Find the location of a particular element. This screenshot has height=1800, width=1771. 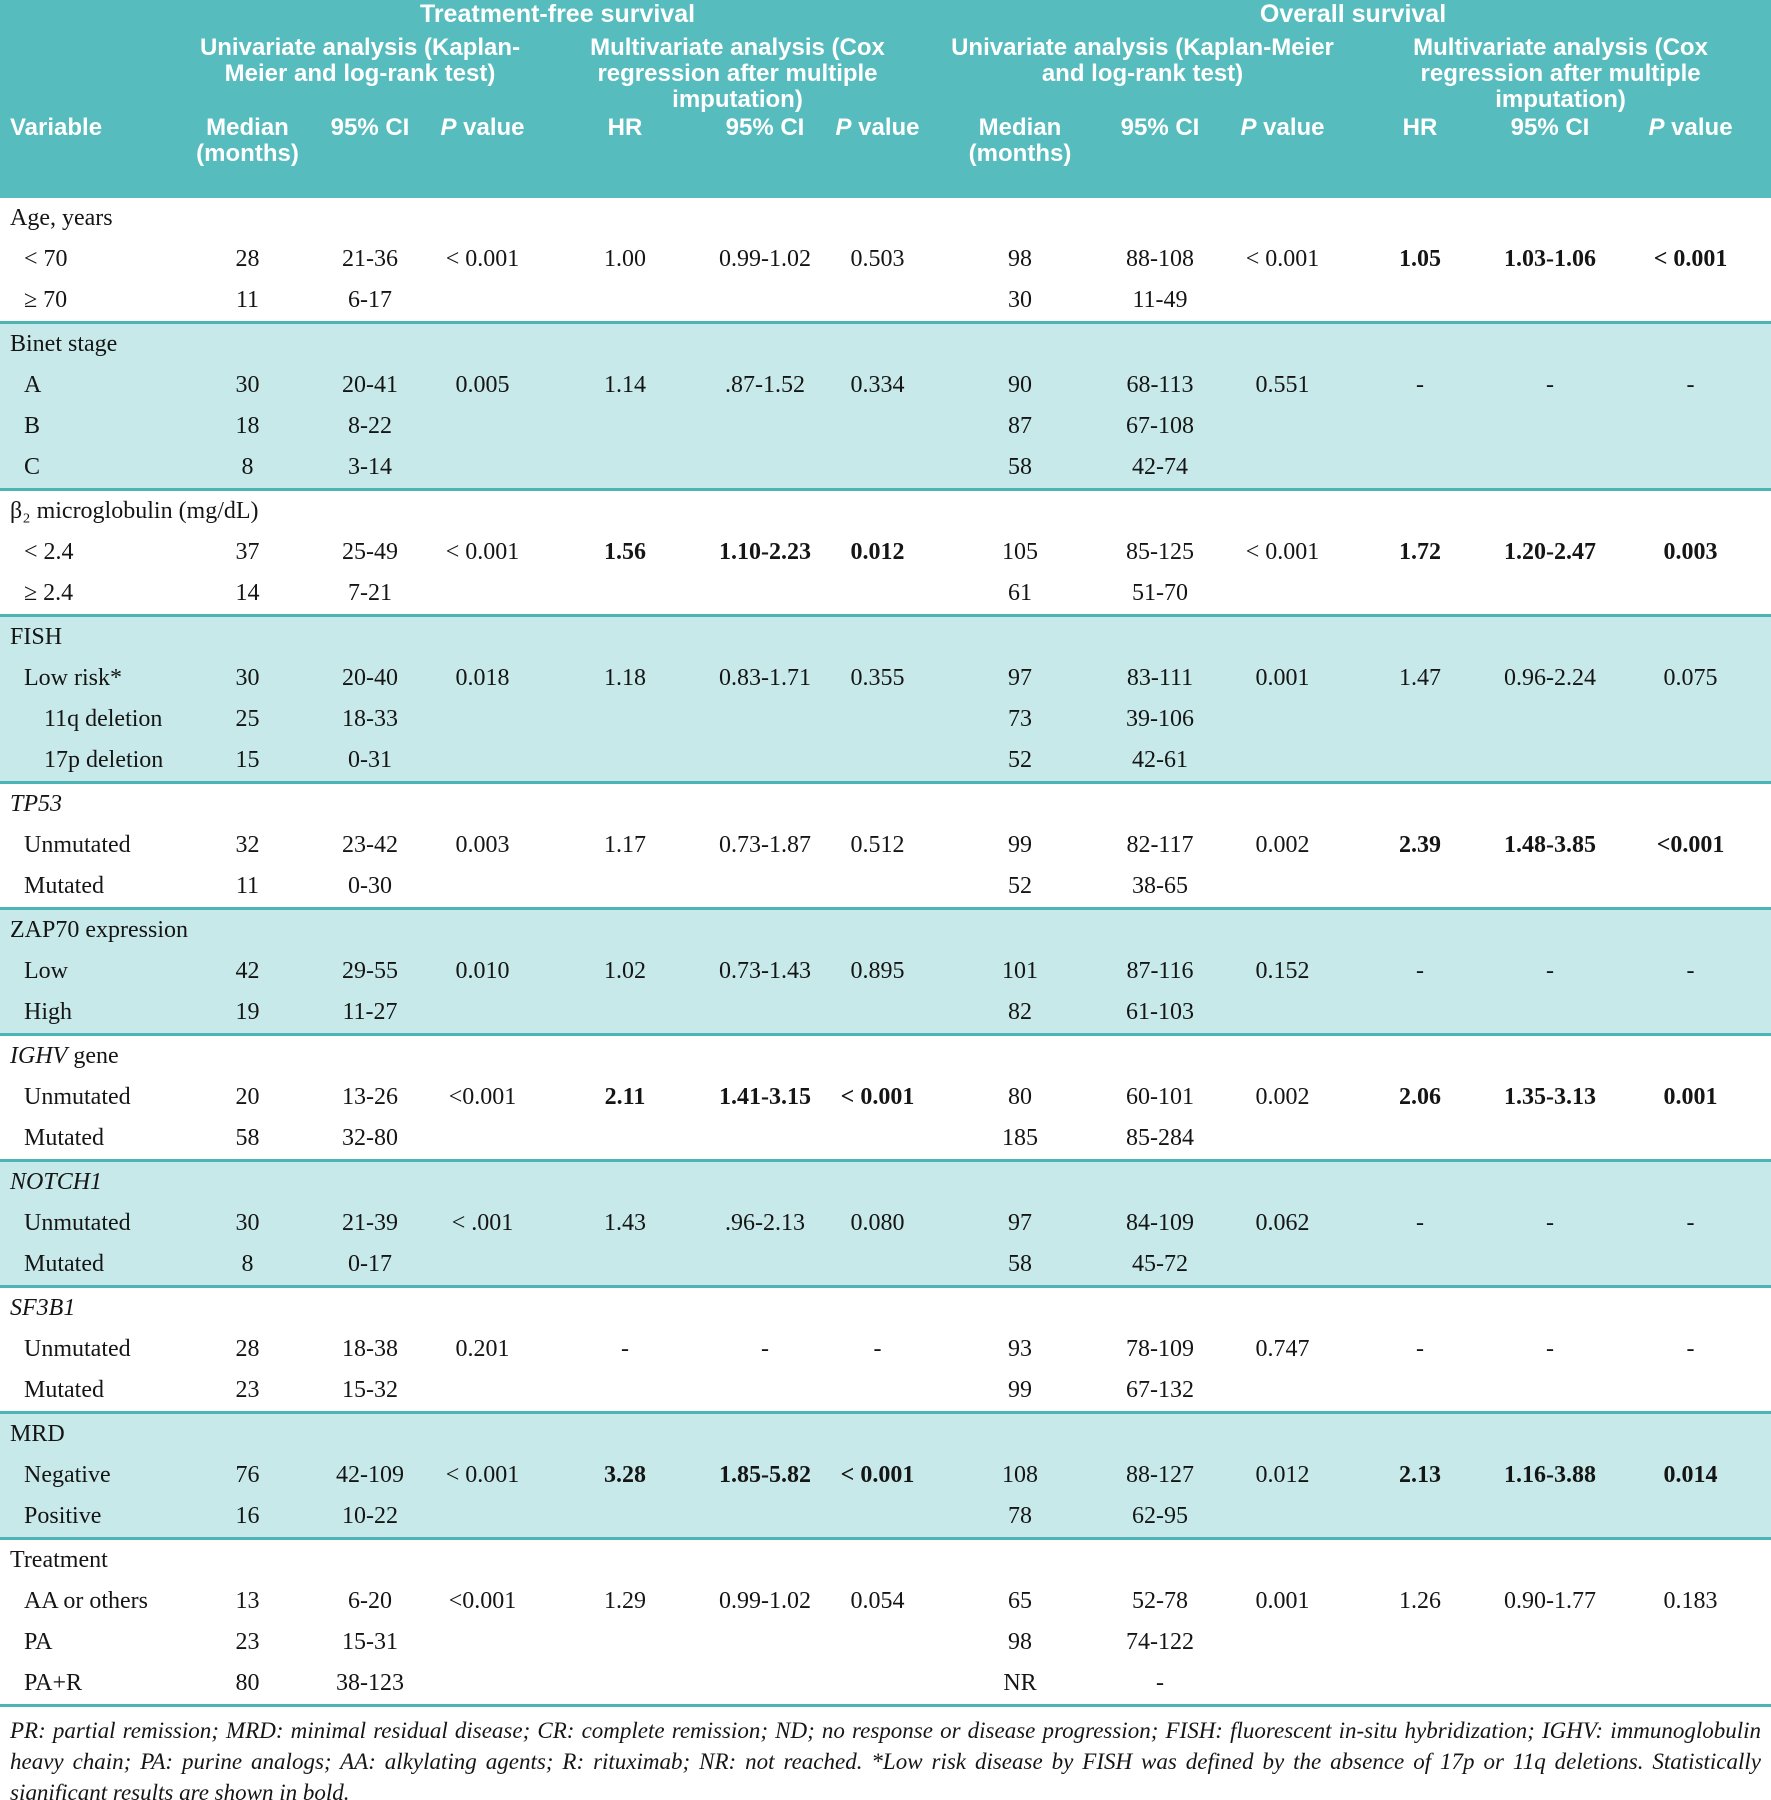

data-cell: 74-122 is located at coordinates (1160, 1641).